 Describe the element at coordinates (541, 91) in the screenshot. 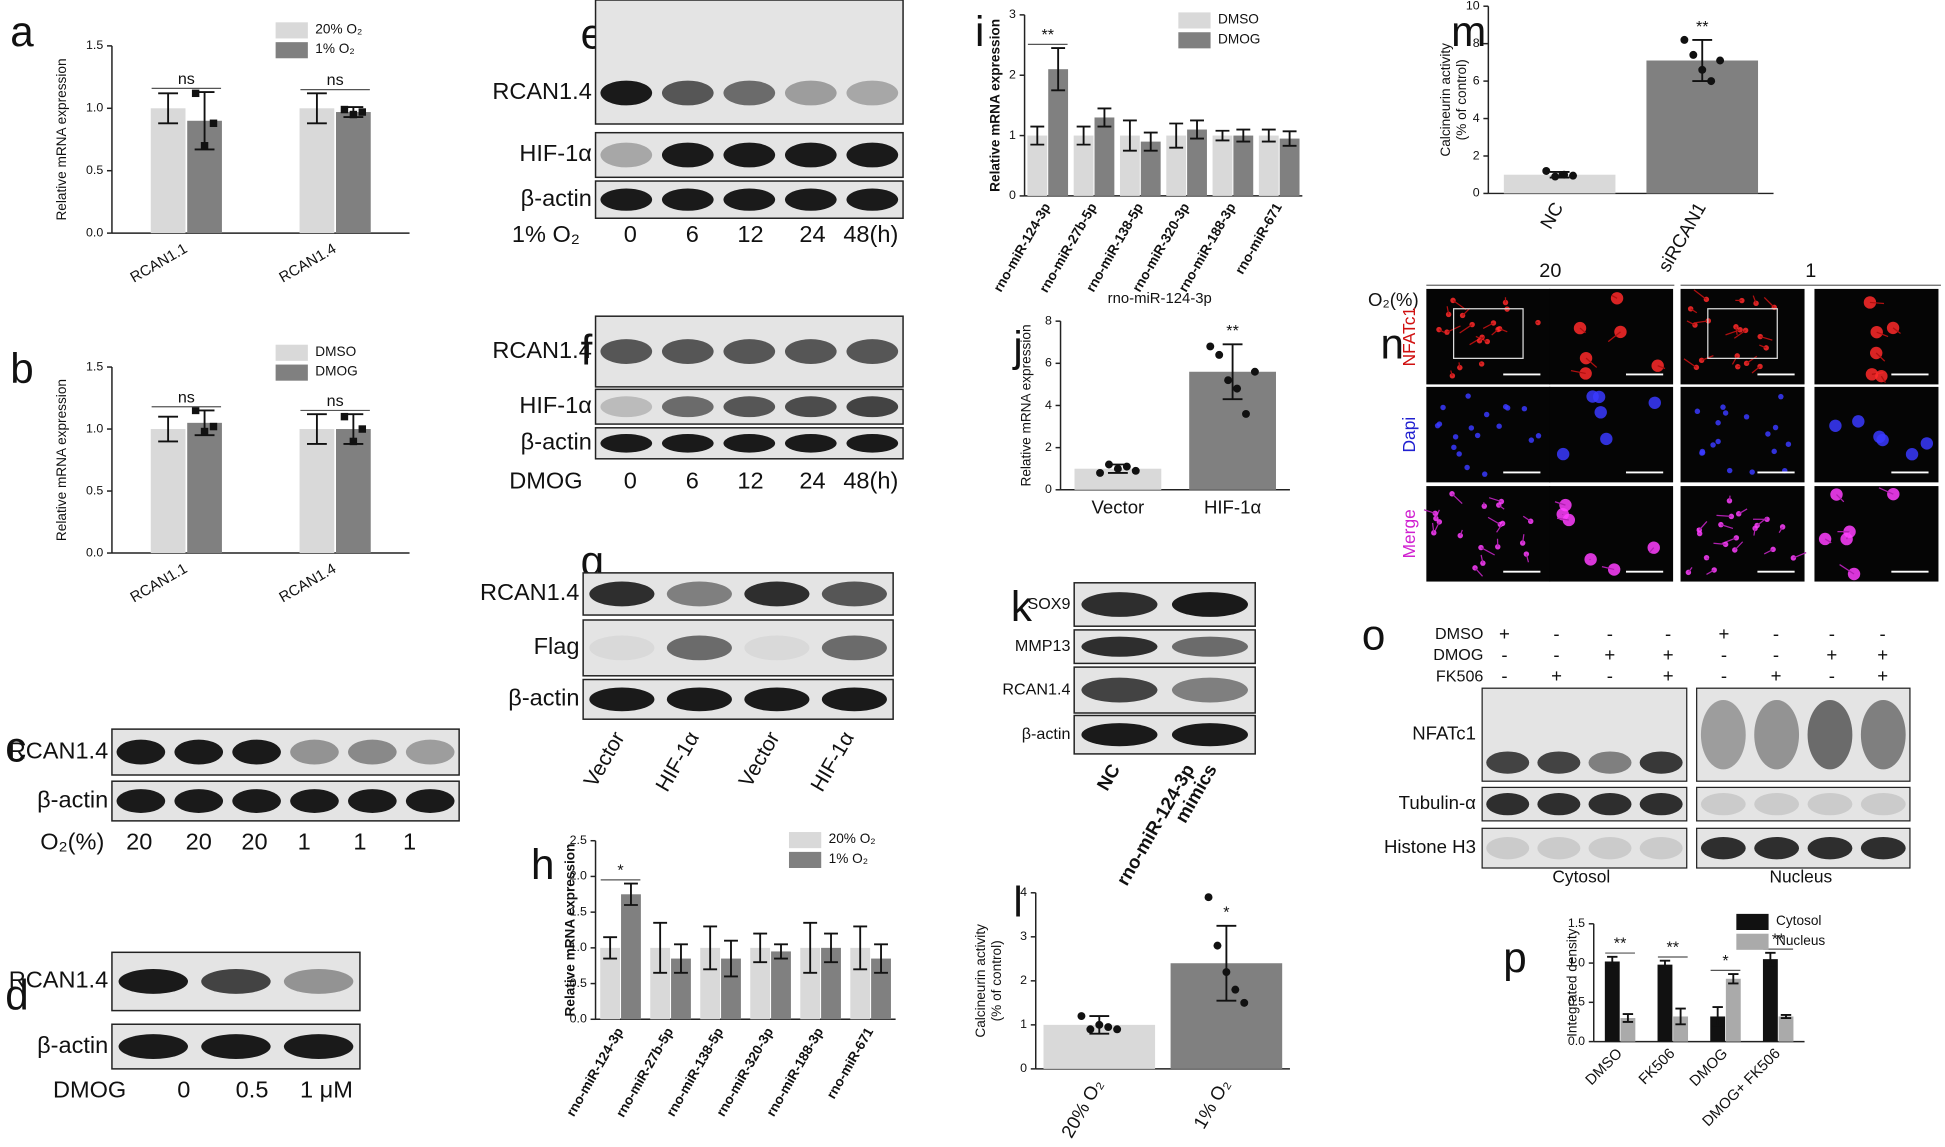

I see `blot-row-label: RCAN1.4` at that location.